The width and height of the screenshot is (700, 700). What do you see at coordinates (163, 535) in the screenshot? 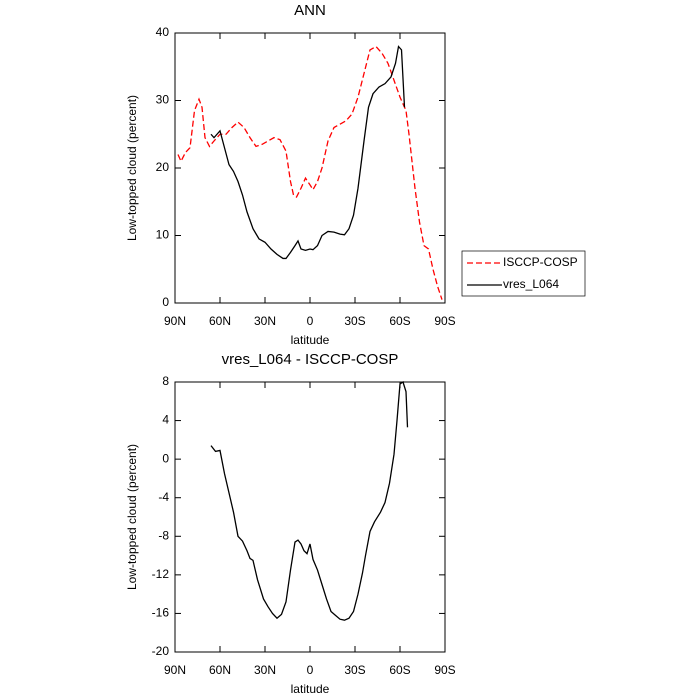
I see `y-tick-label: -8` at bounding box center [163, 535].